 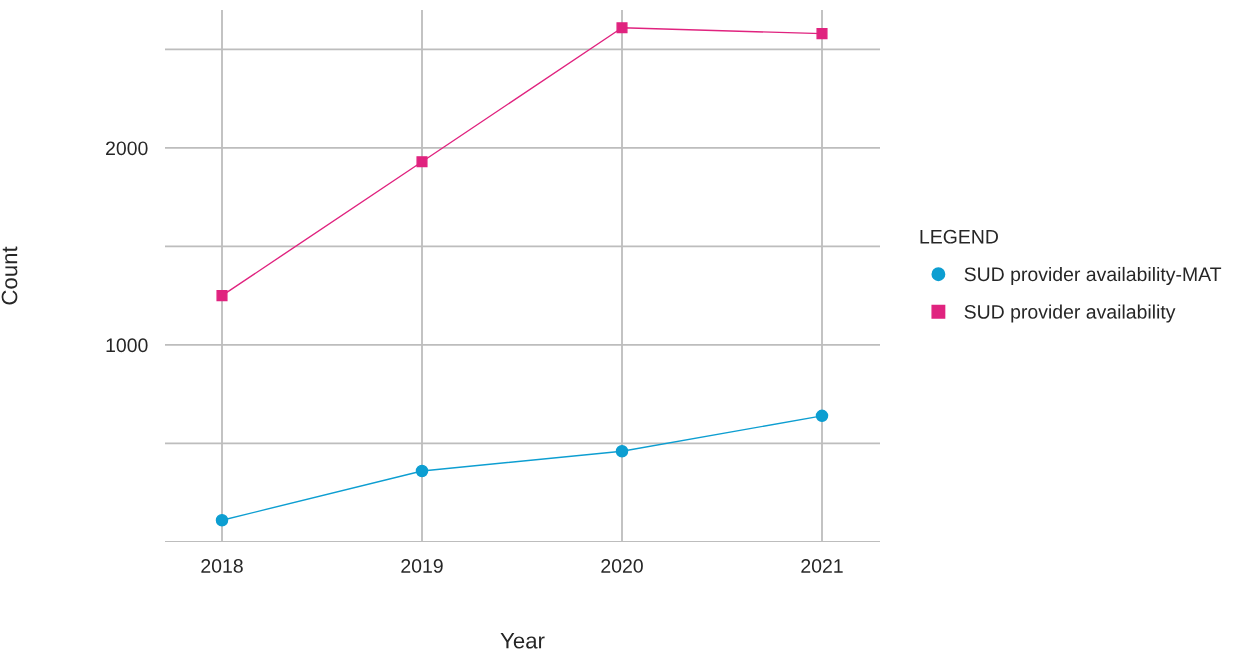 I want to click on x-tick-label: 2018, so click(x=222, y=566).